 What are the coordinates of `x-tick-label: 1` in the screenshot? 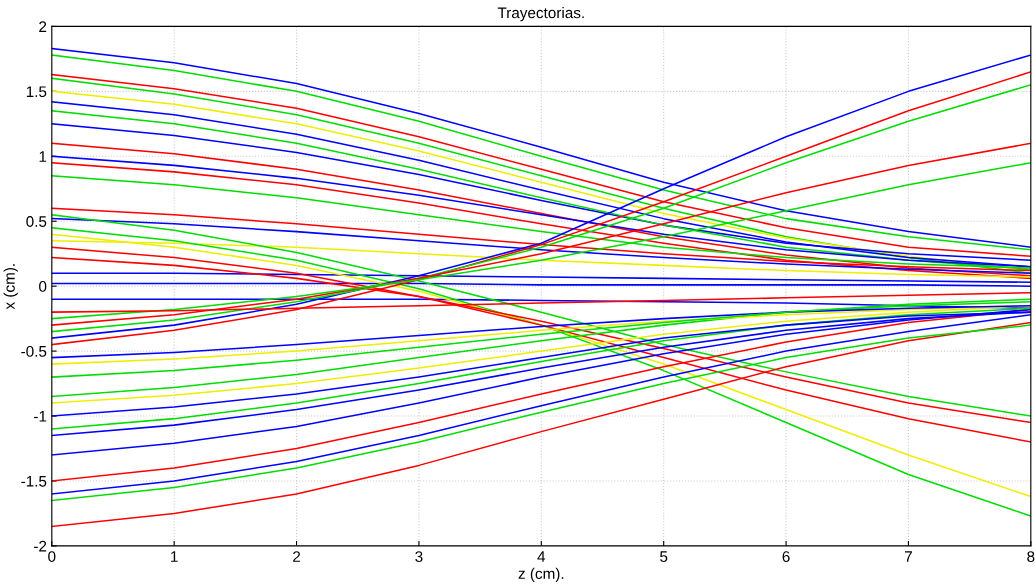 It's located at (174, 556).